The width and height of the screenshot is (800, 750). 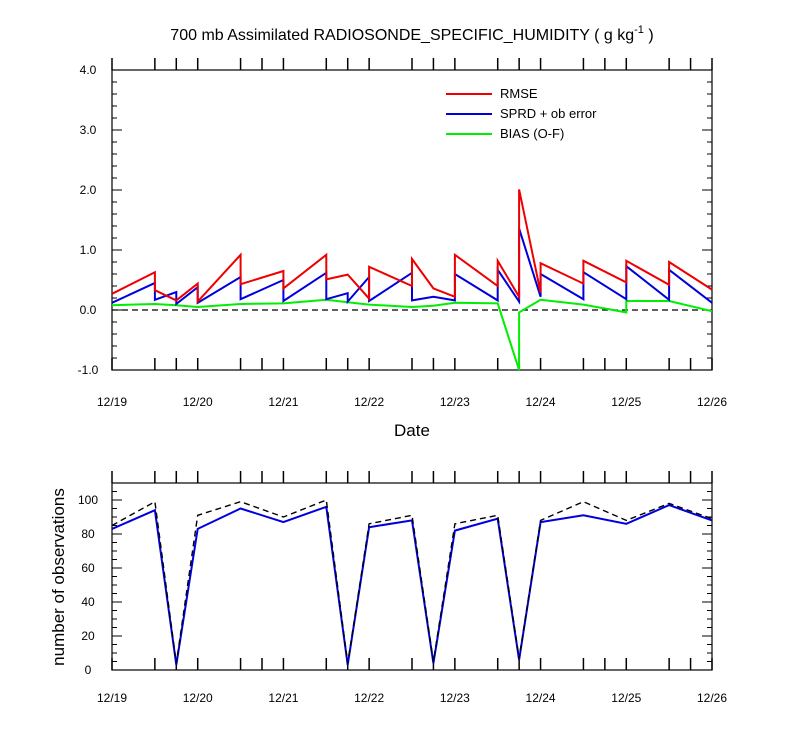 I want to click on bottom-x-tick-label: 12/23, so click(x=455, y=698).